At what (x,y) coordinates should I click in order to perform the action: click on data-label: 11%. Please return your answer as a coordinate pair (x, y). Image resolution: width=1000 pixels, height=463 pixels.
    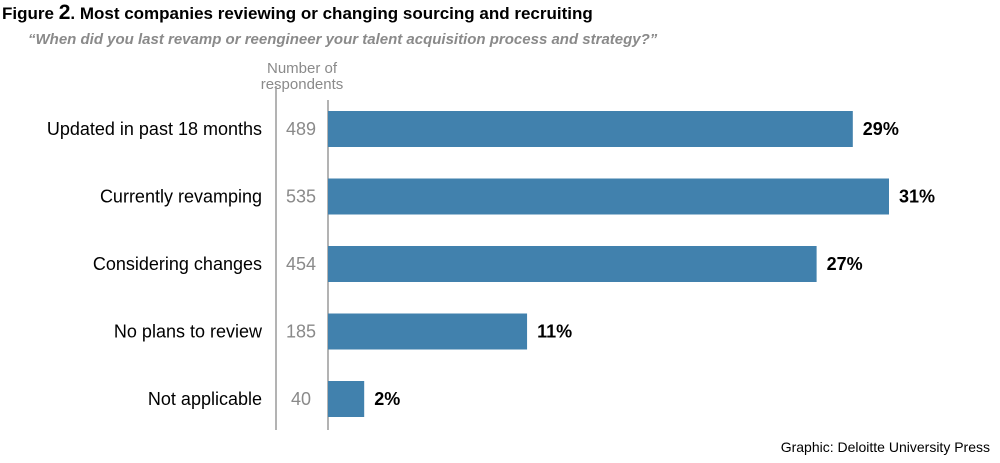
    Looking at the image, I should click on (554, 332).